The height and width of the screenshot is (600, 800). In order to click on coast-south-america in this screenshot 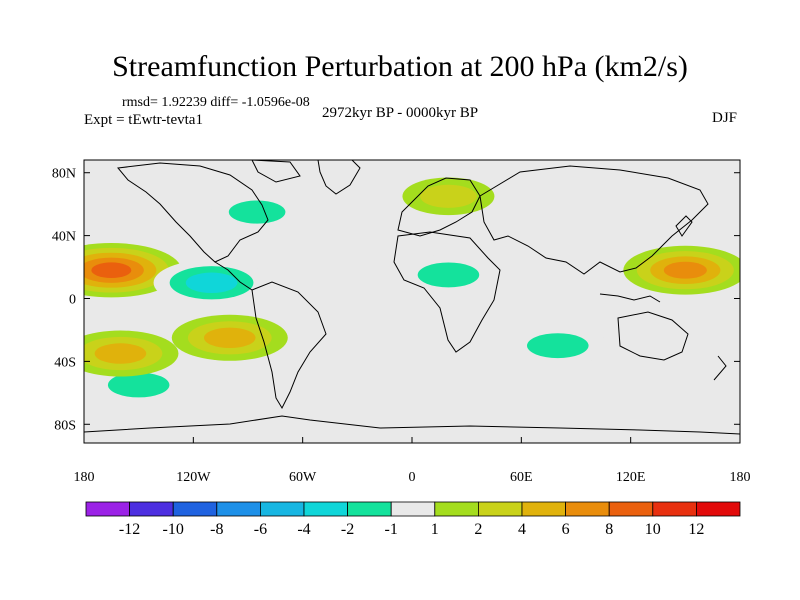, I will do `click(289, 345)`.